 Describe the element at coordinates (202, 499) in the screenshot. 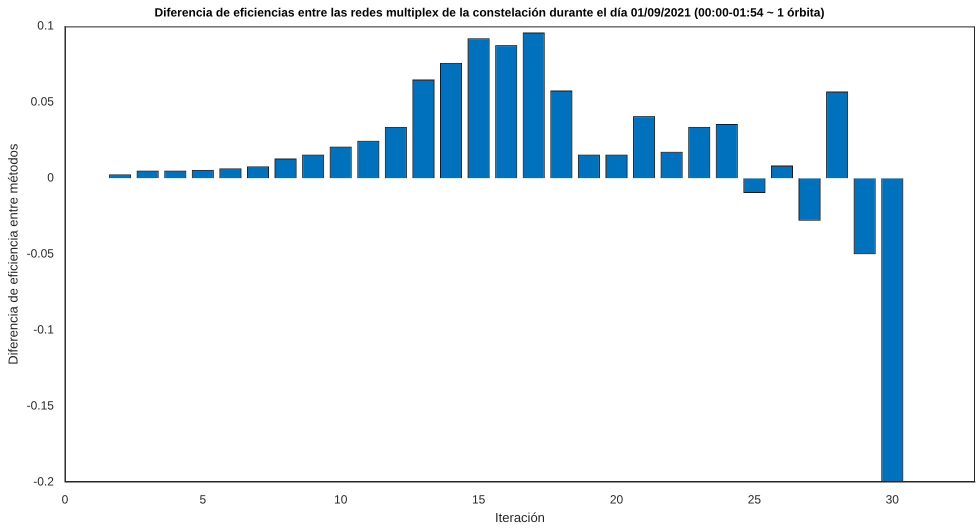

I see `x-tick-label: 5` at that location.